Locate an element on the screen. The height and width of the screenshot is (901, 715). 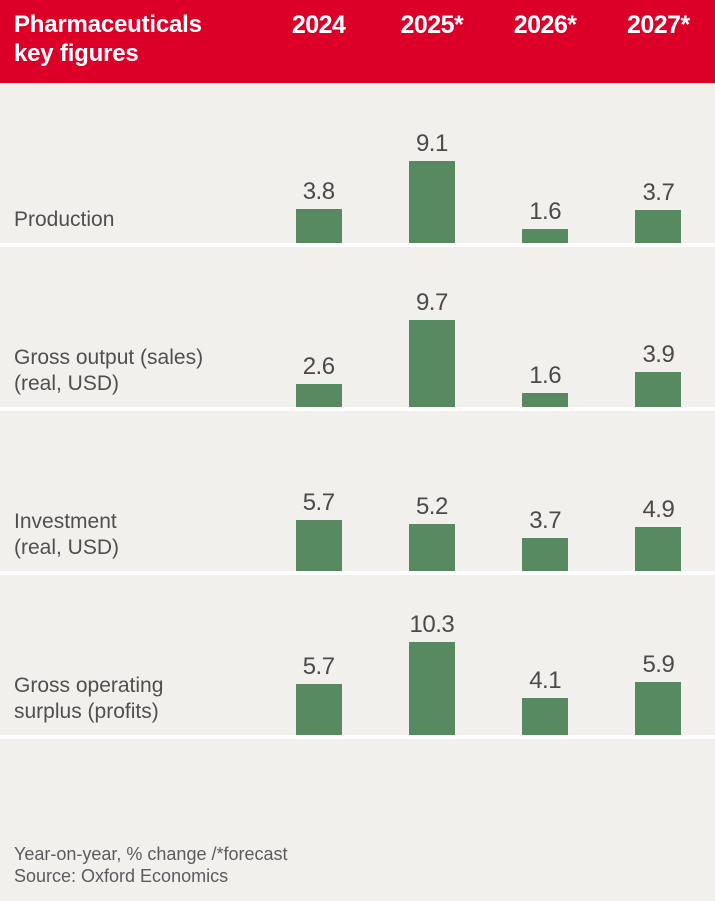
chart-note: Year-on-year, % change /*forecast is located at coordinates (151, 854).